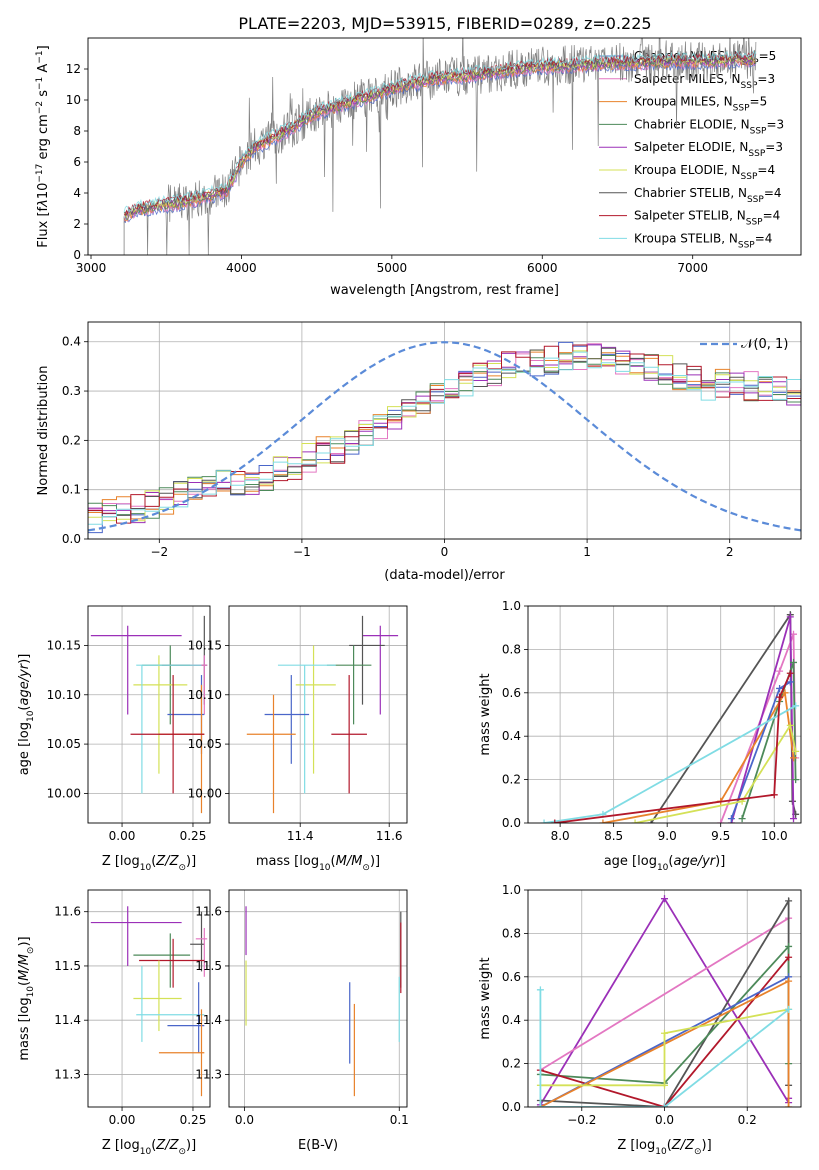  Describe the element at coordinates (747, 1120) in the screenshot. I see `x-tick-label: 0.2` at that location.